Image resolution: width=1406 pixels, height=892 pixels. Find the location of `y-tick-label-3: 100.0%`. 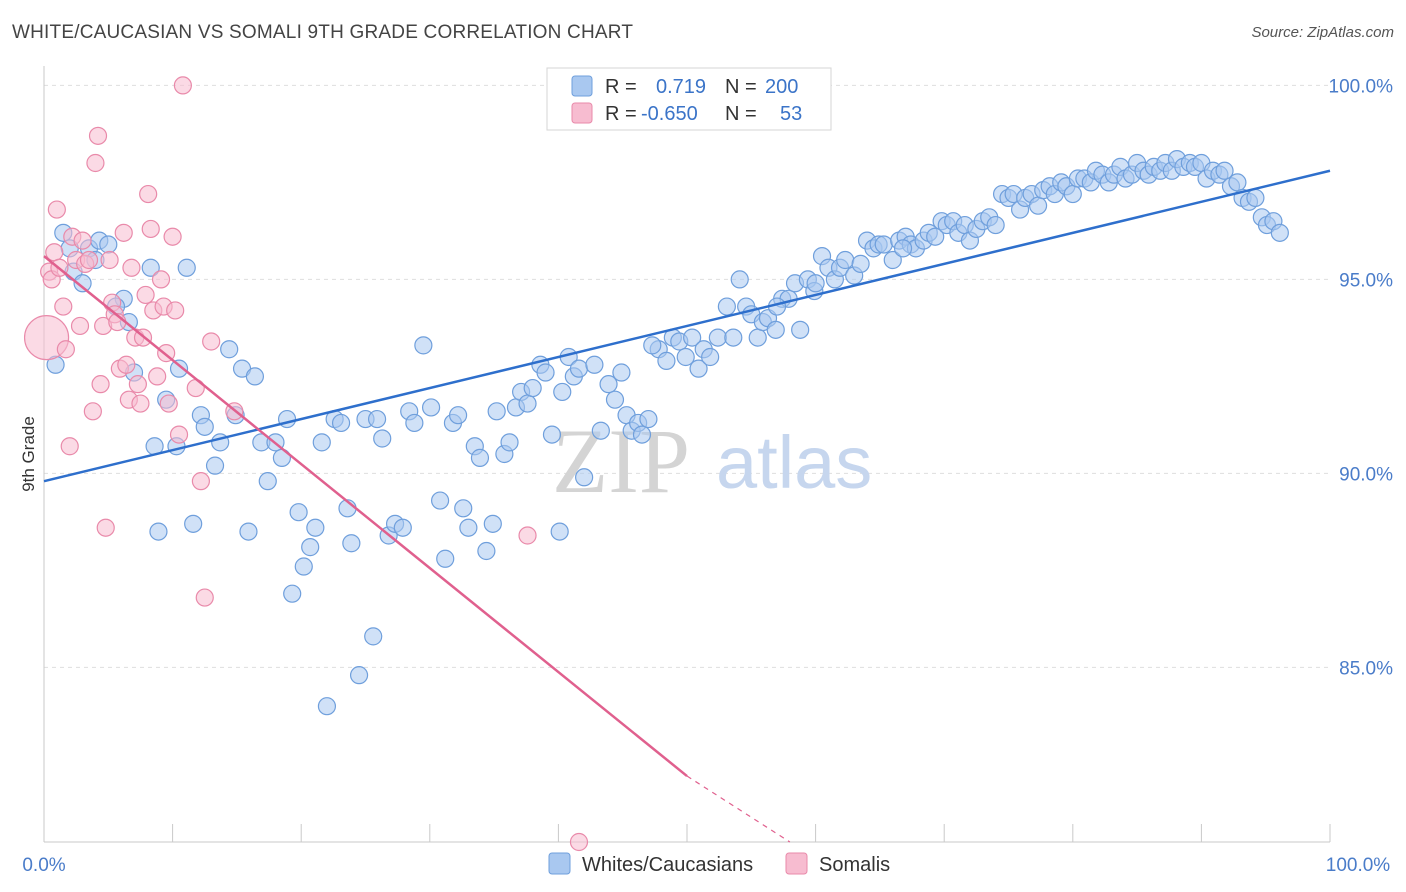

y-tick-label-3: 100.0% is located at coordinates (1361, 86).